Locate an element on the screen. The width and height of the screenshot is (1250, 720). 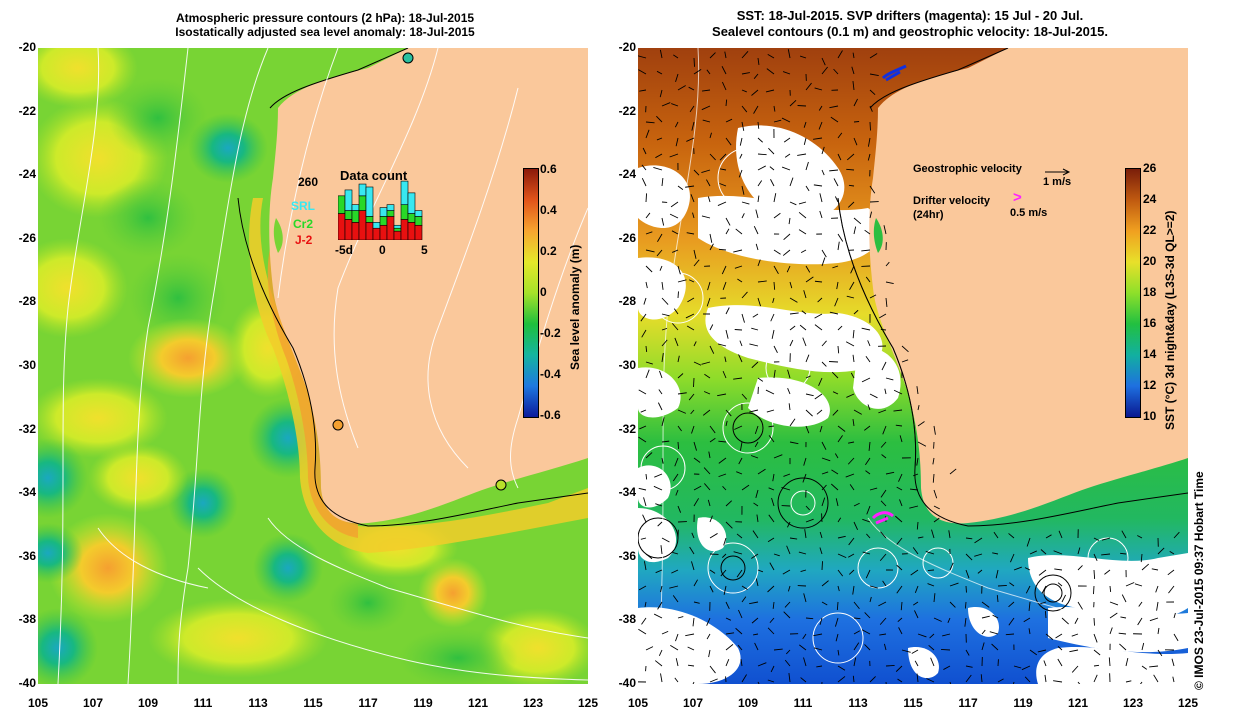
lat-tick: -36 is located at coordinates (627, 555).